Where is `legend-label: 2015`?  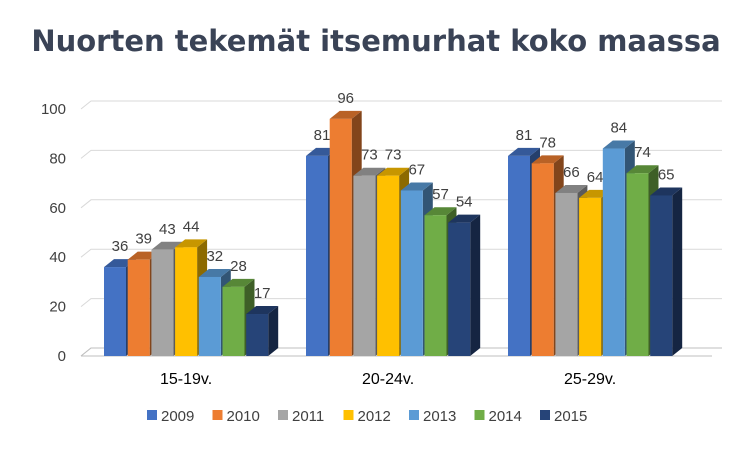 legend-label: 2015 is located at coordinates (570, 416).